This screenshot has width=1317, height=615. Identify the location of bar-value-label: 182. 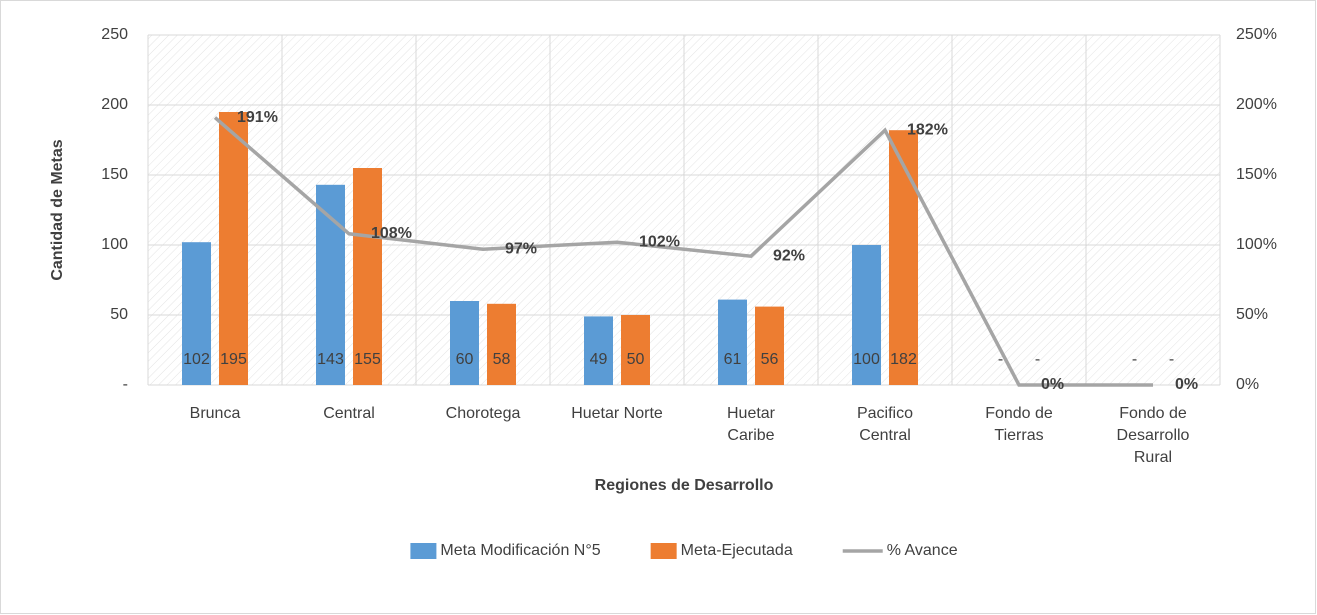
(903, 359).